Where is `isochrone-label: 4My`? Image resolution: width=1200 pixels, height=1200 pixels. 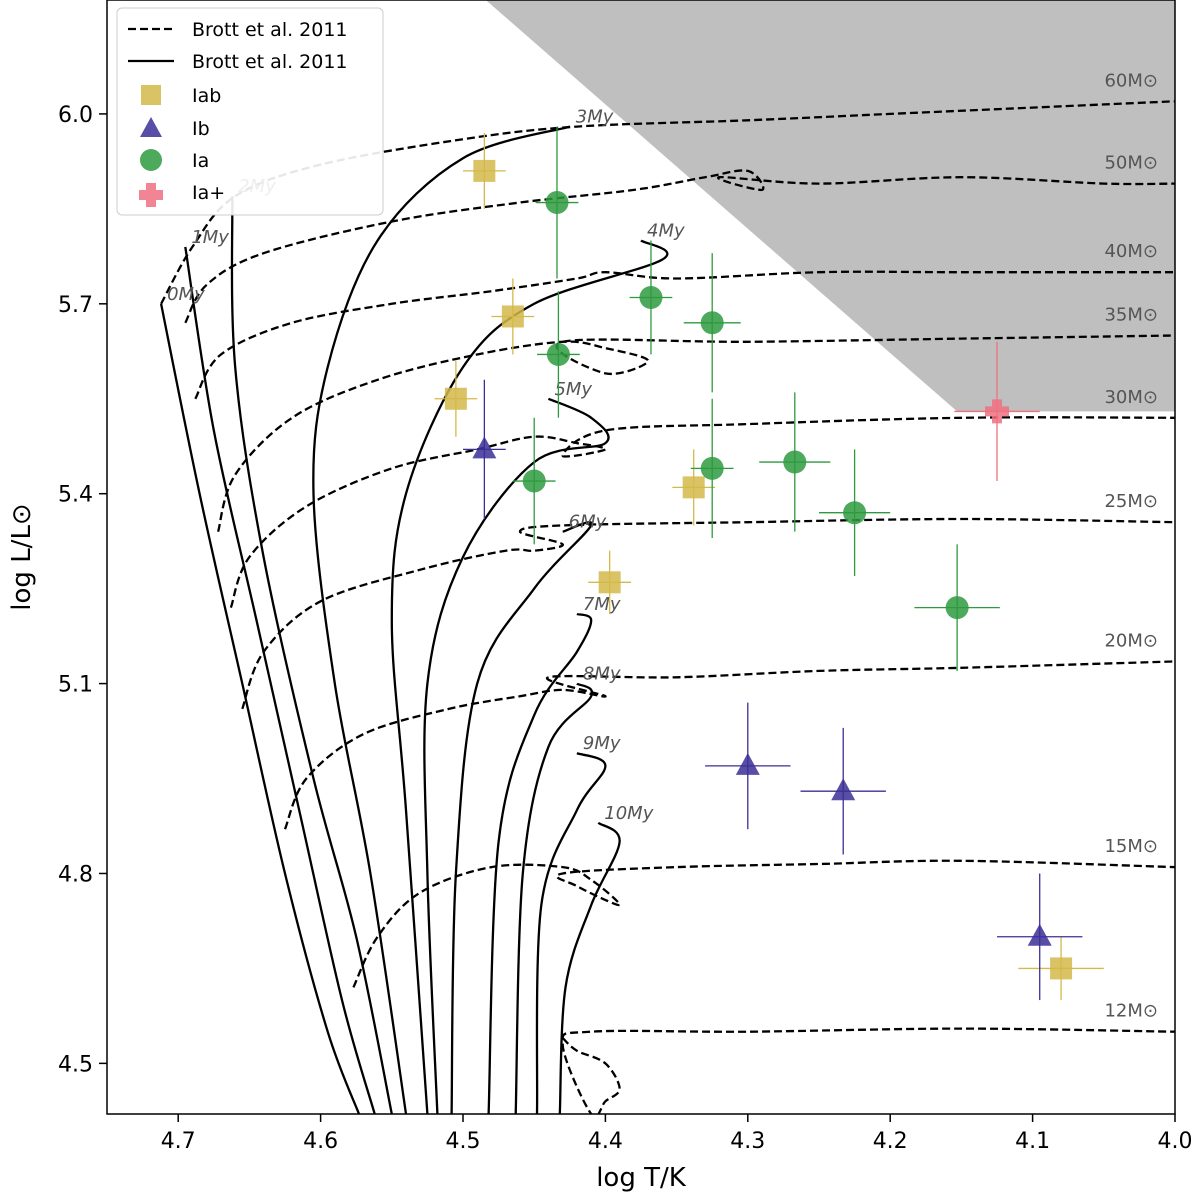 isochrone-label: 4My is located at coordinates (666, 231).